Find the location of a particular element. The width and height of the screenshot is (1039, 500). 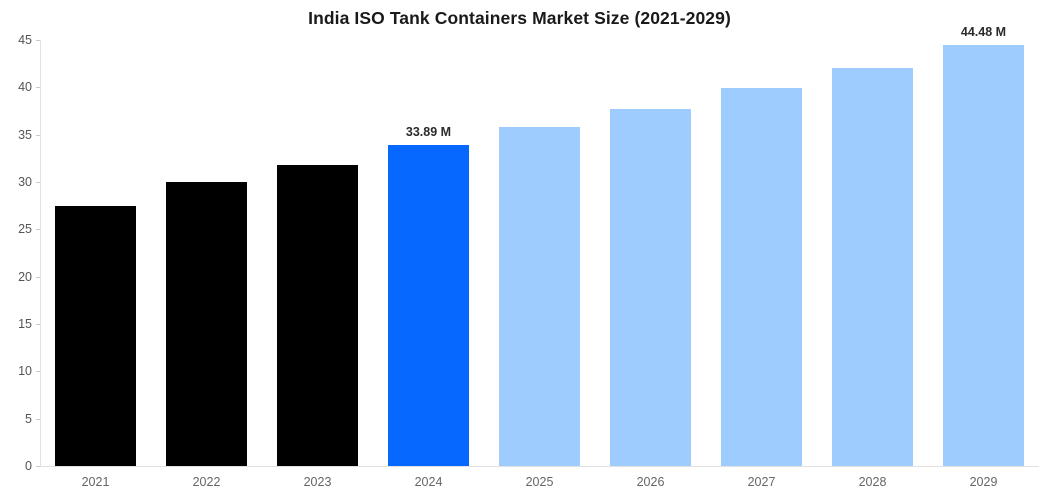

y-axis-tick-label: 5 is located at coordinates (28, 418).